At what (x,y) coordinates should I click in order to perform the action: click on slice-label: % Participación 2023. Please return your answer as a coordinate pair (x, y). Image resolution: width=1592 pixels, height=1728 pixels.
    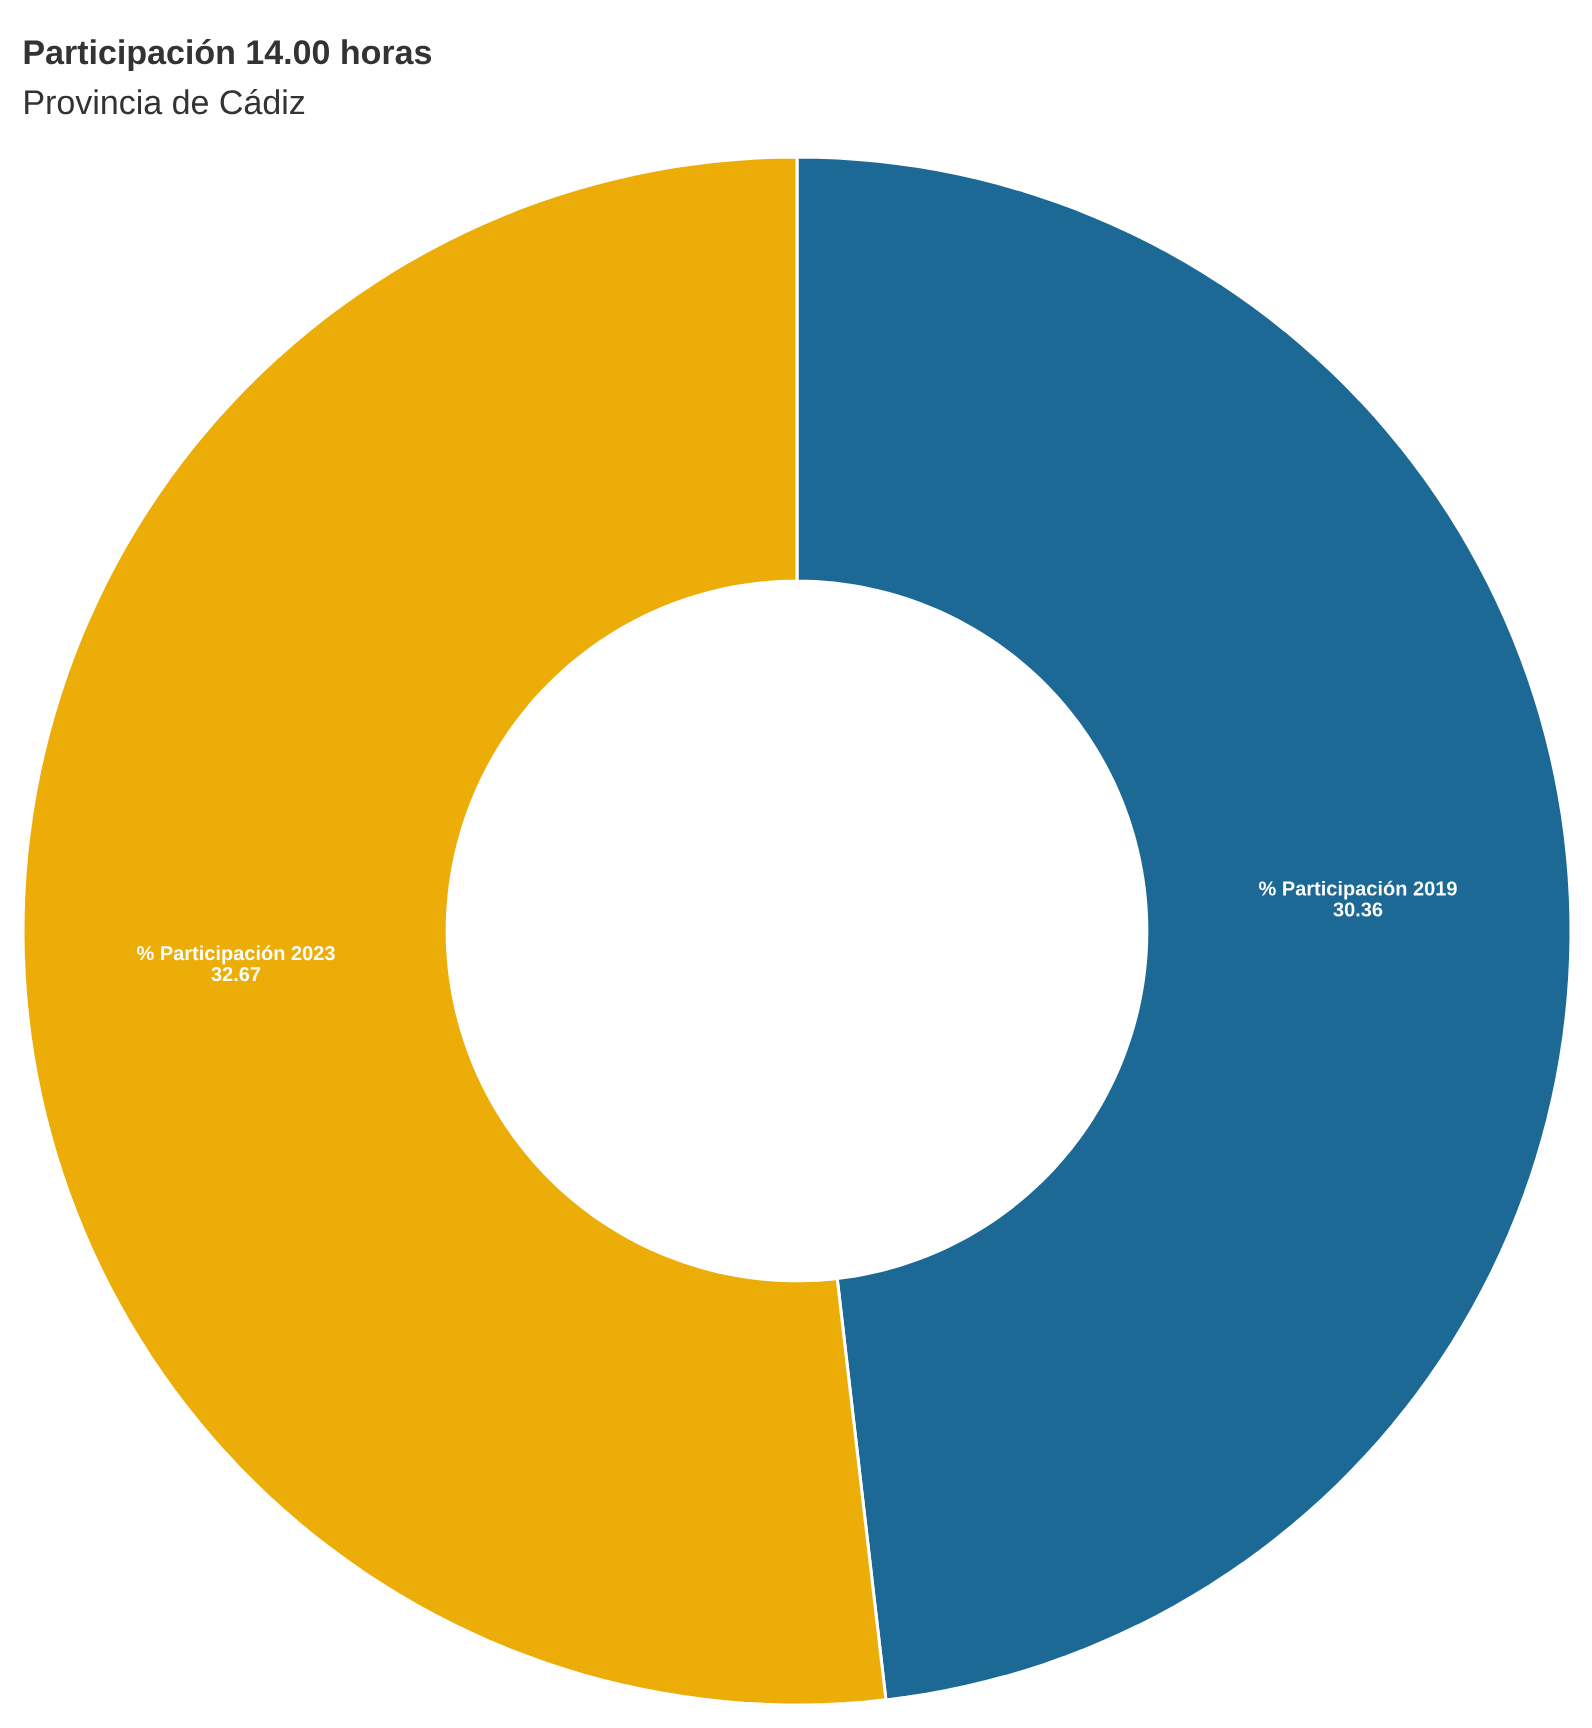
    Looking at the image, I should click on (236, 955).